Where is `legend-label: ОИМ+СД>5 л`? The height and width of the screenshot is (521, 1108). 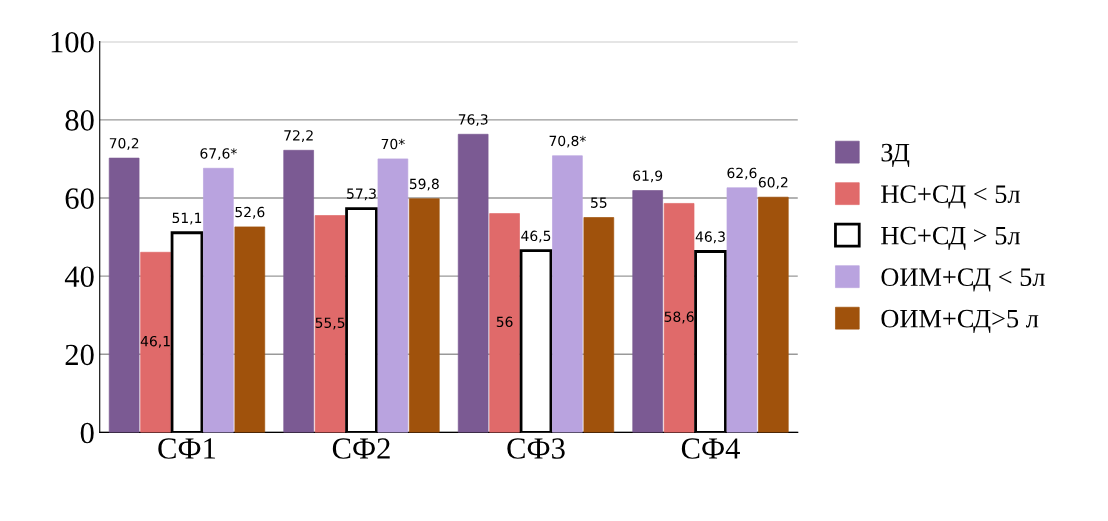
legend-label: ОИМ+СД>5 л is located at coordinates (960, 321).